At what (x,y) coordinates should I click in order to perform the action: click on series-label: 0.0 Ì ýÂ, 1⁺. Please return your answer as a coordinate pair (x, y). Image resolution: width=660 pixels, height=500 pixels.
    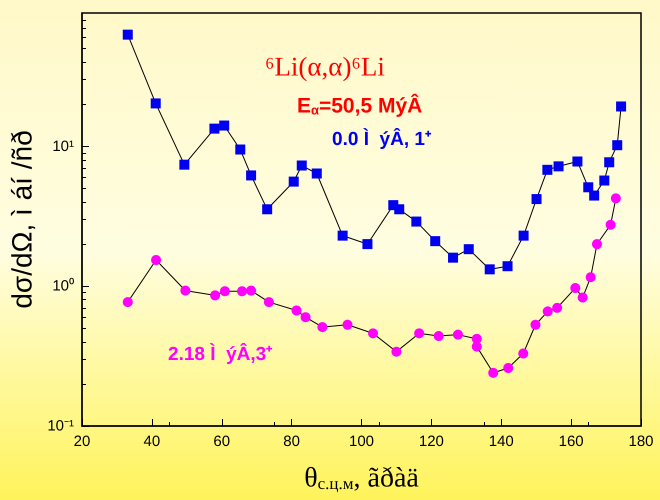
    Looking at the image, I should click on (382, 138).